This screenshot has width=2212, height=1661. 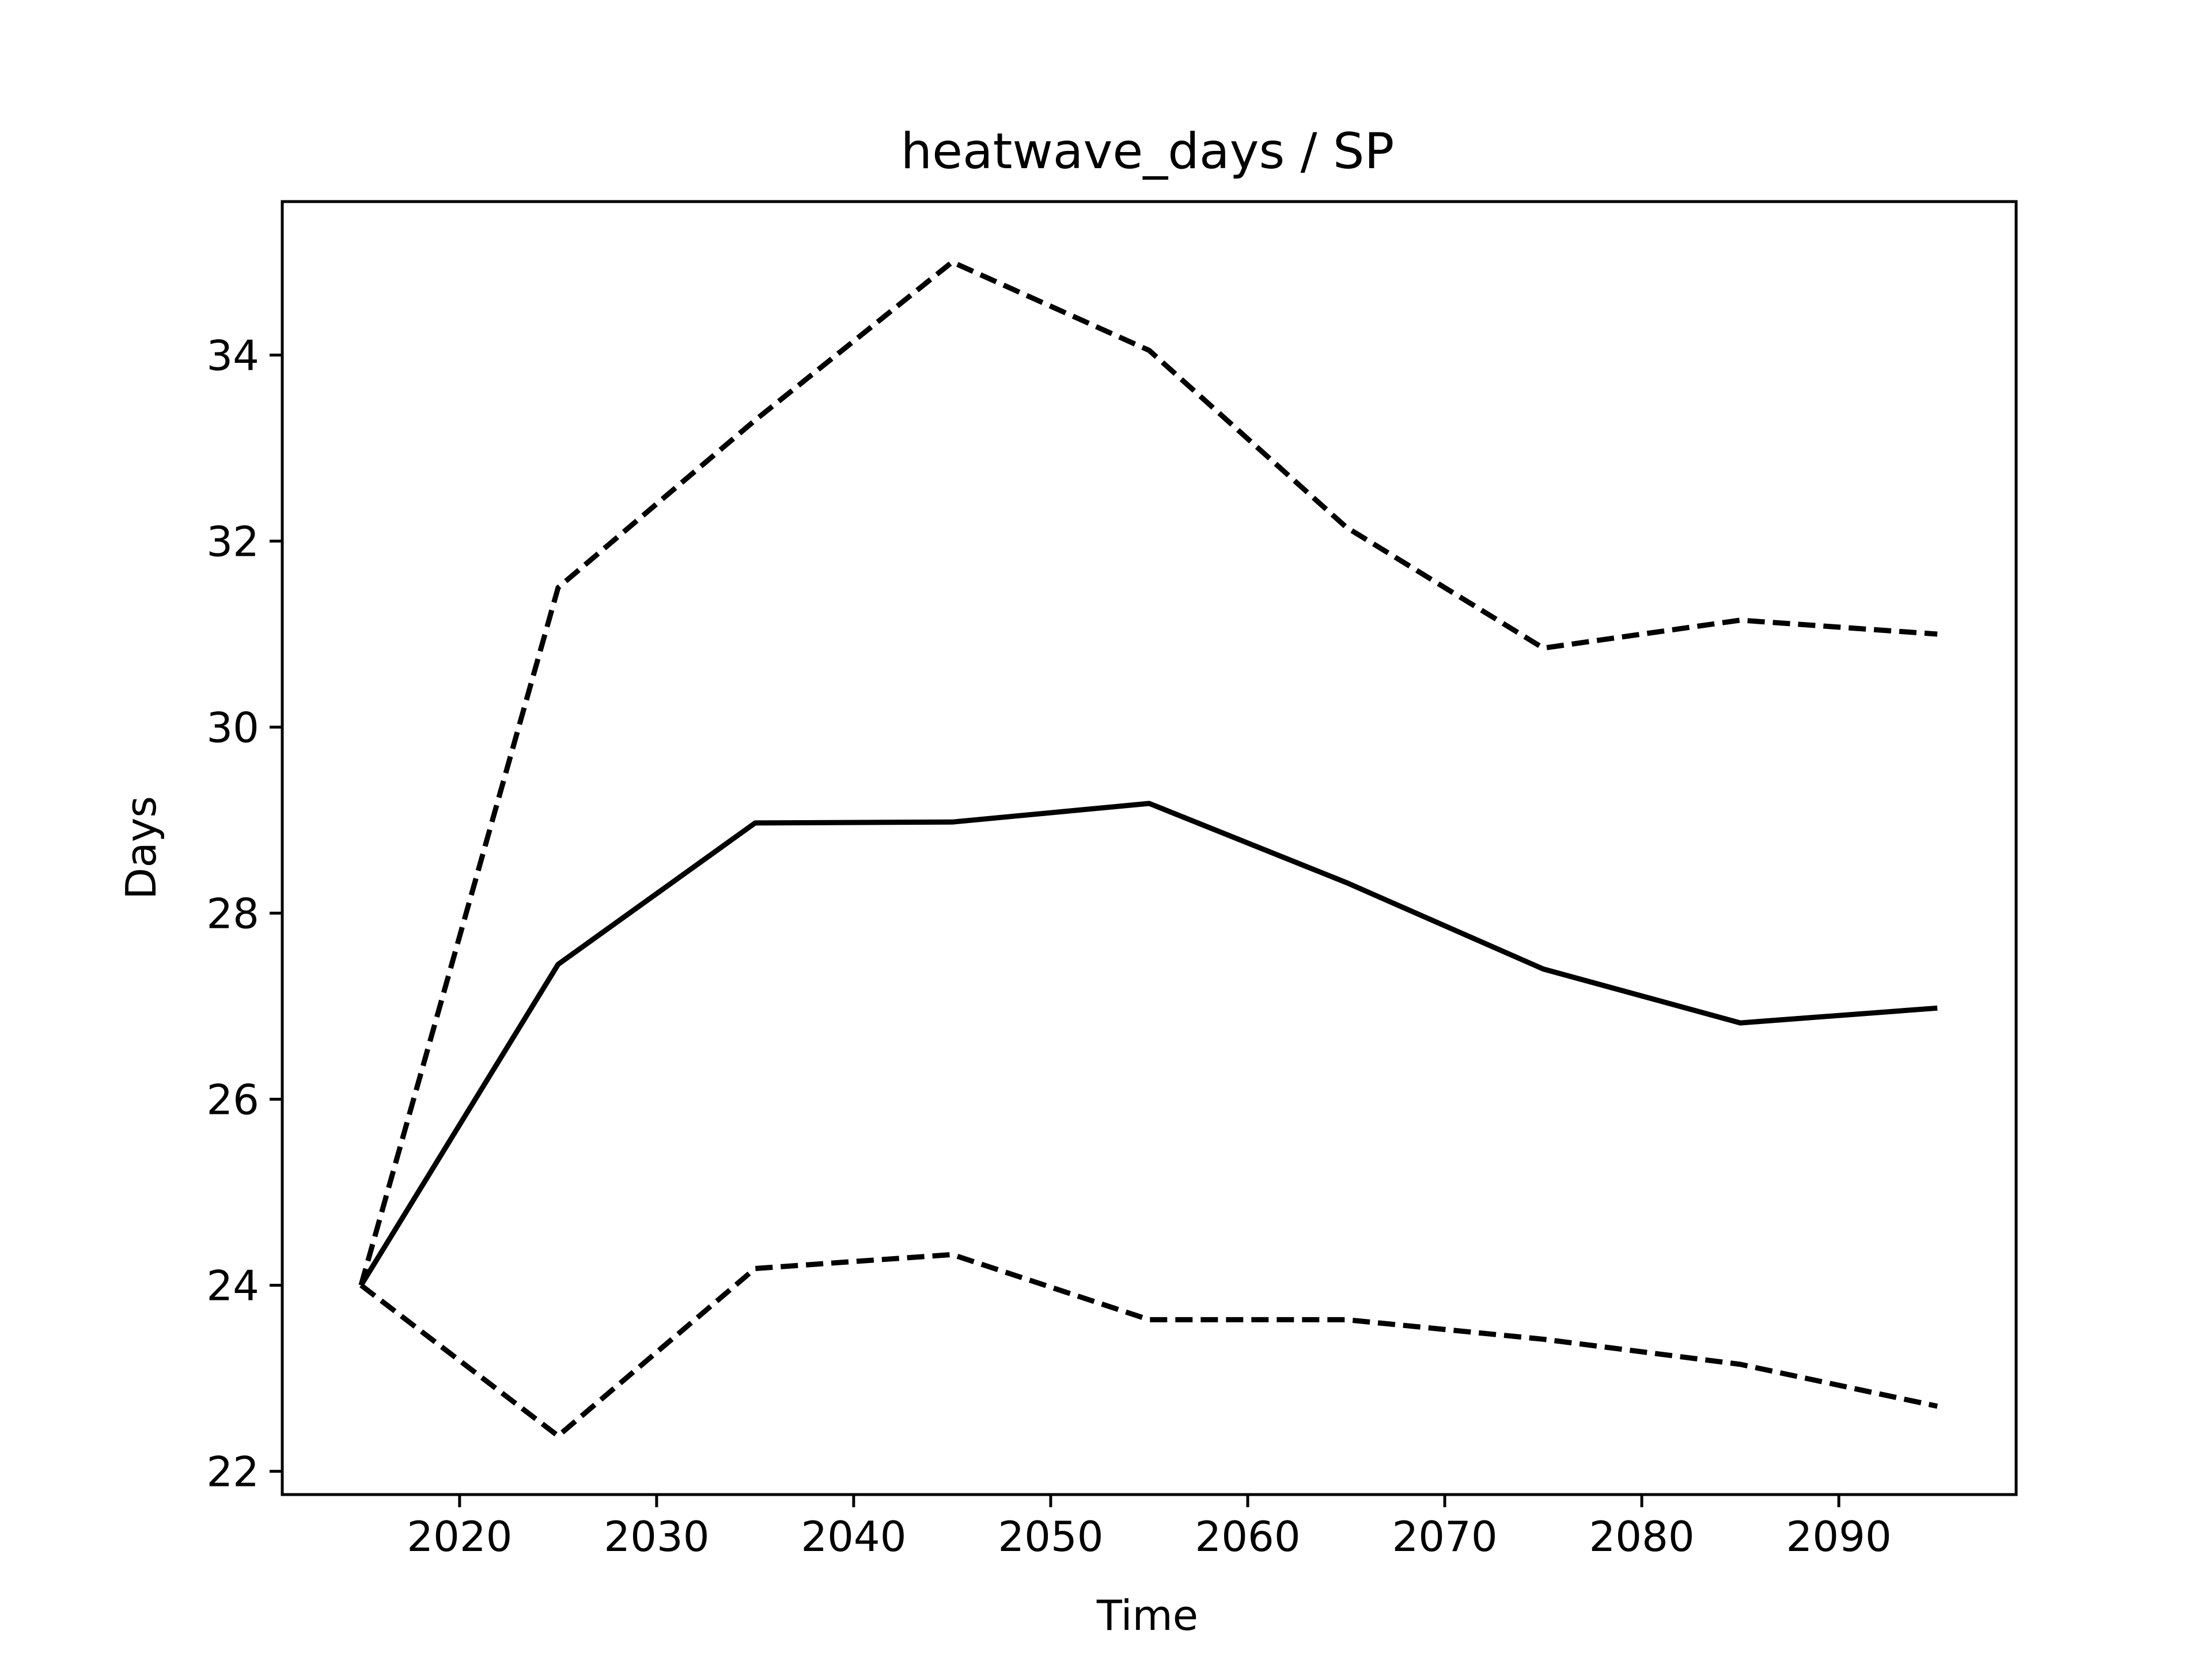 I want to click on y-tick-label: 22, so click(x=232, y=1472).